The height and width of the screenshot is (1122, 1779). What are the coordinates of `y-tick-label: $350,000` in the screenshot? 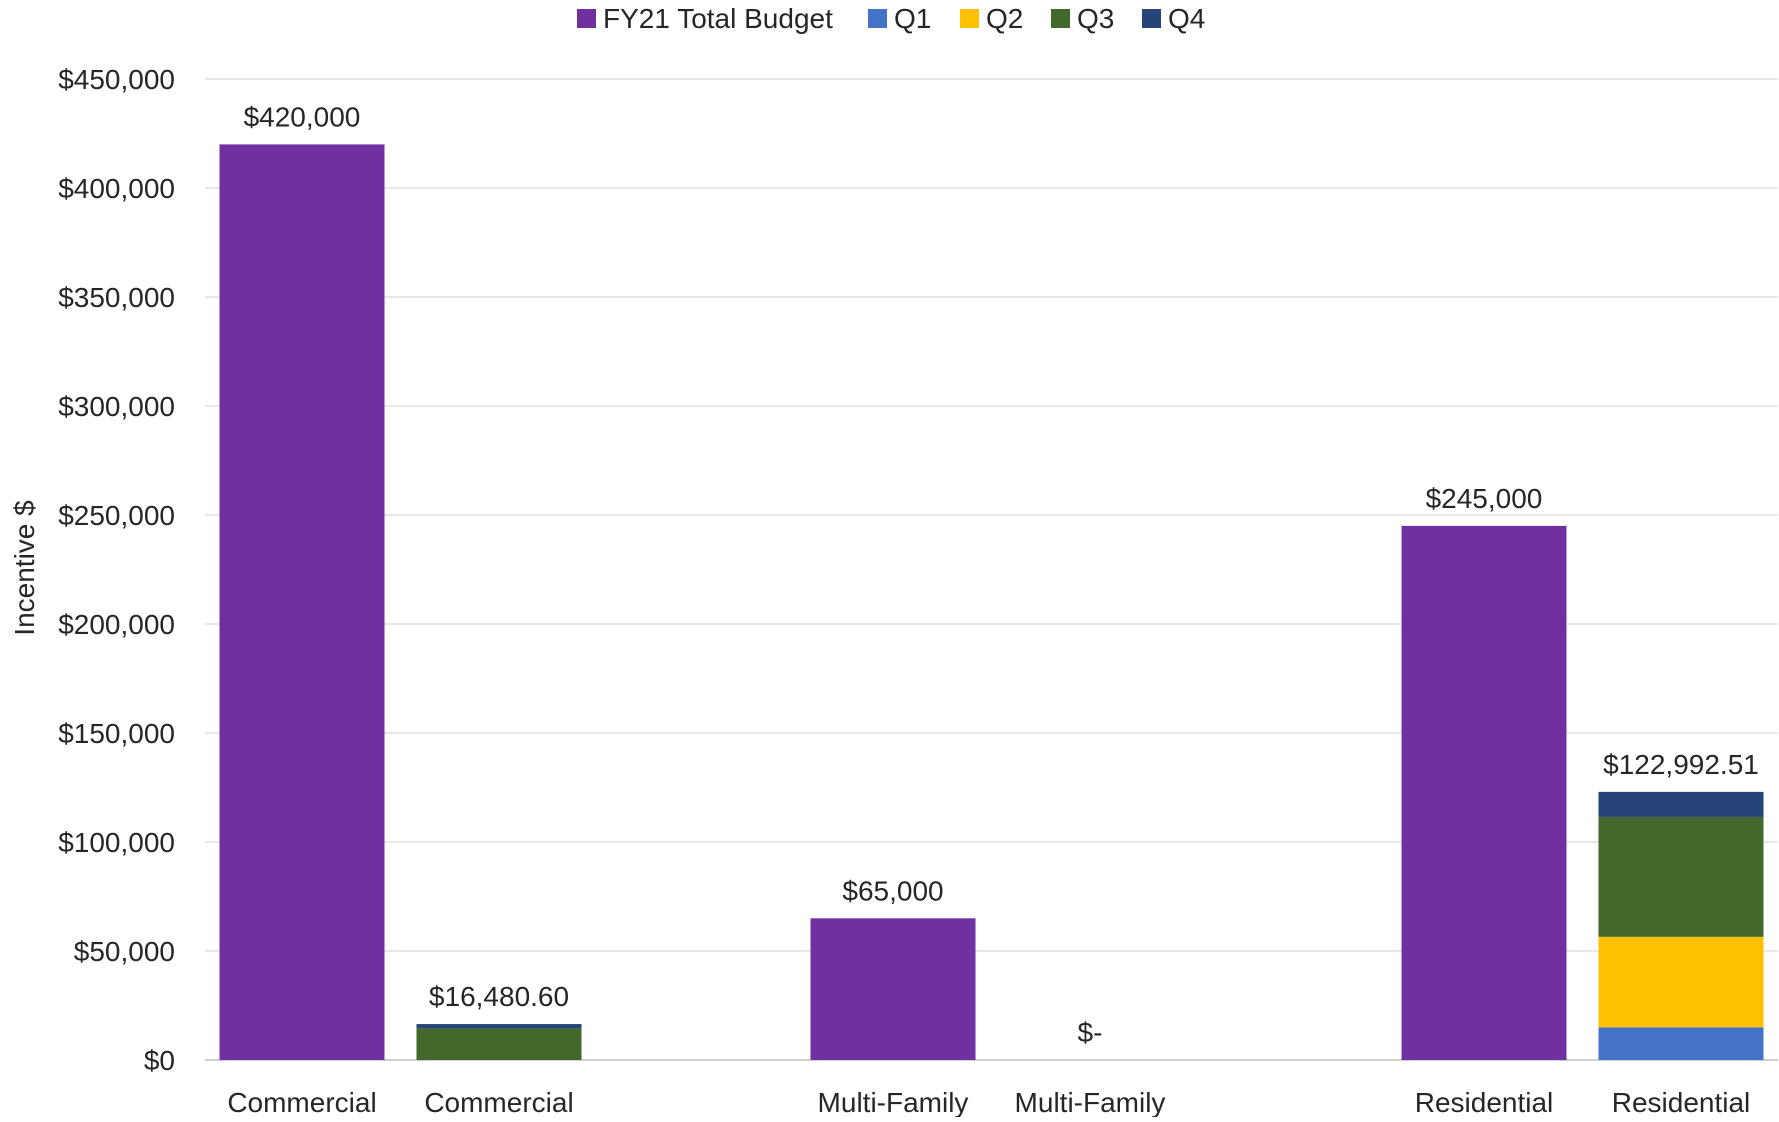 It's located at (116, 297).